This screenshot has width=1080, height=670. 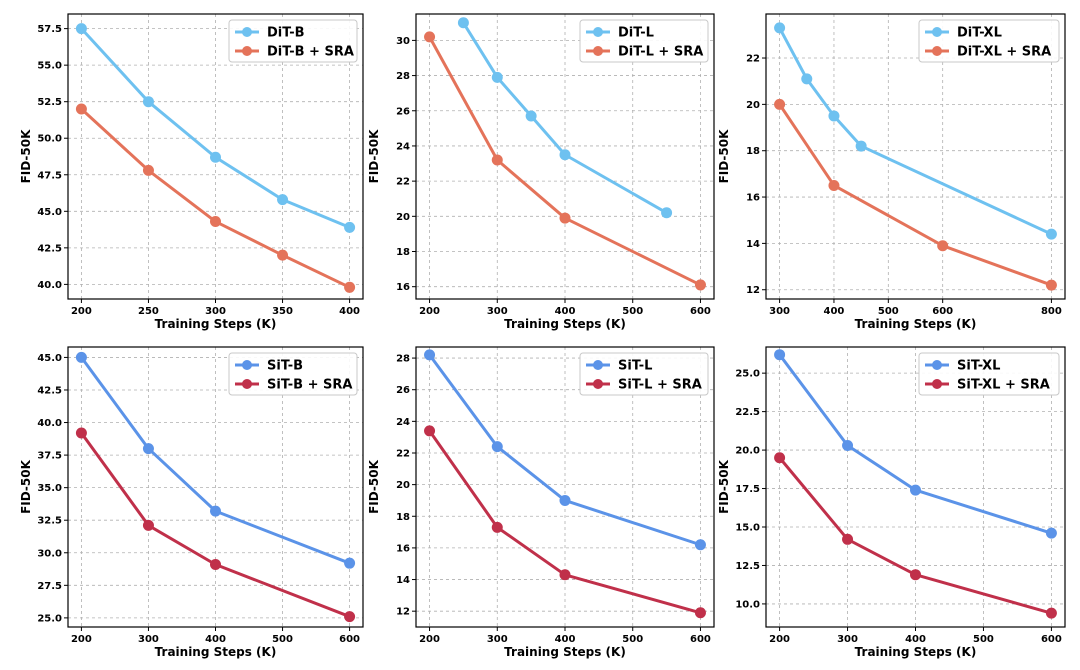 What do you see at coordinates (978, 366) in the screenshot?
I see `legend-label: SiT-XL` at bounding box center [978, 366].